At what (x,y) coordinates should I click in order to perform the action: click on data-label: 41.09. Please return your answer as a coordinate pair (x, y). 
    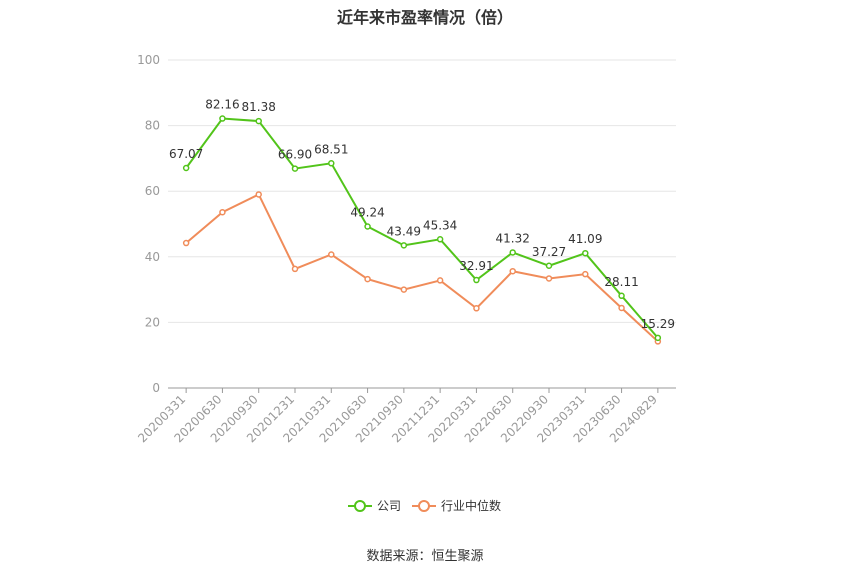
    Looking at the image, I should click on (585, 239).